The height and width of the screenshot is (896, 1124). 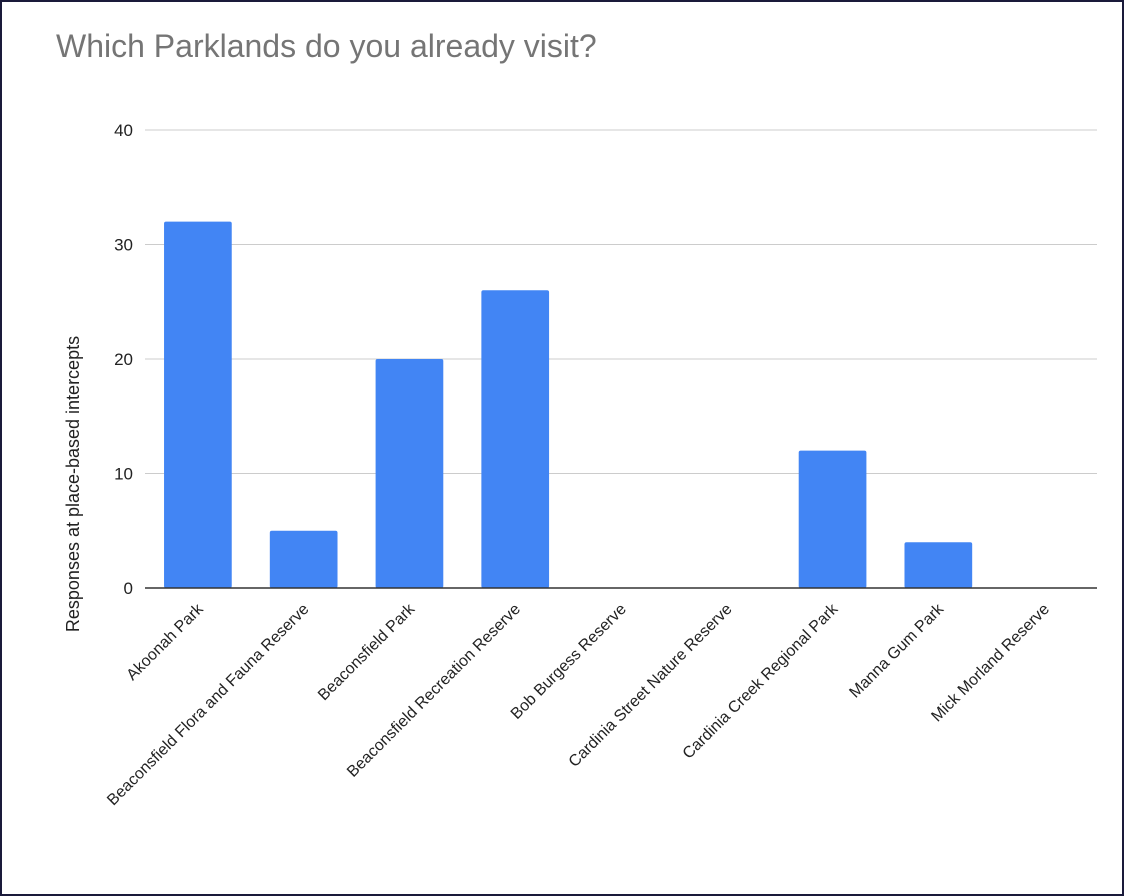 What do you see at coordinates (208, 705) in the screenshot?
I see `x-tick-label: Beaconsfield Flora and Fauna Reserve` at bounding box center [208, 705].